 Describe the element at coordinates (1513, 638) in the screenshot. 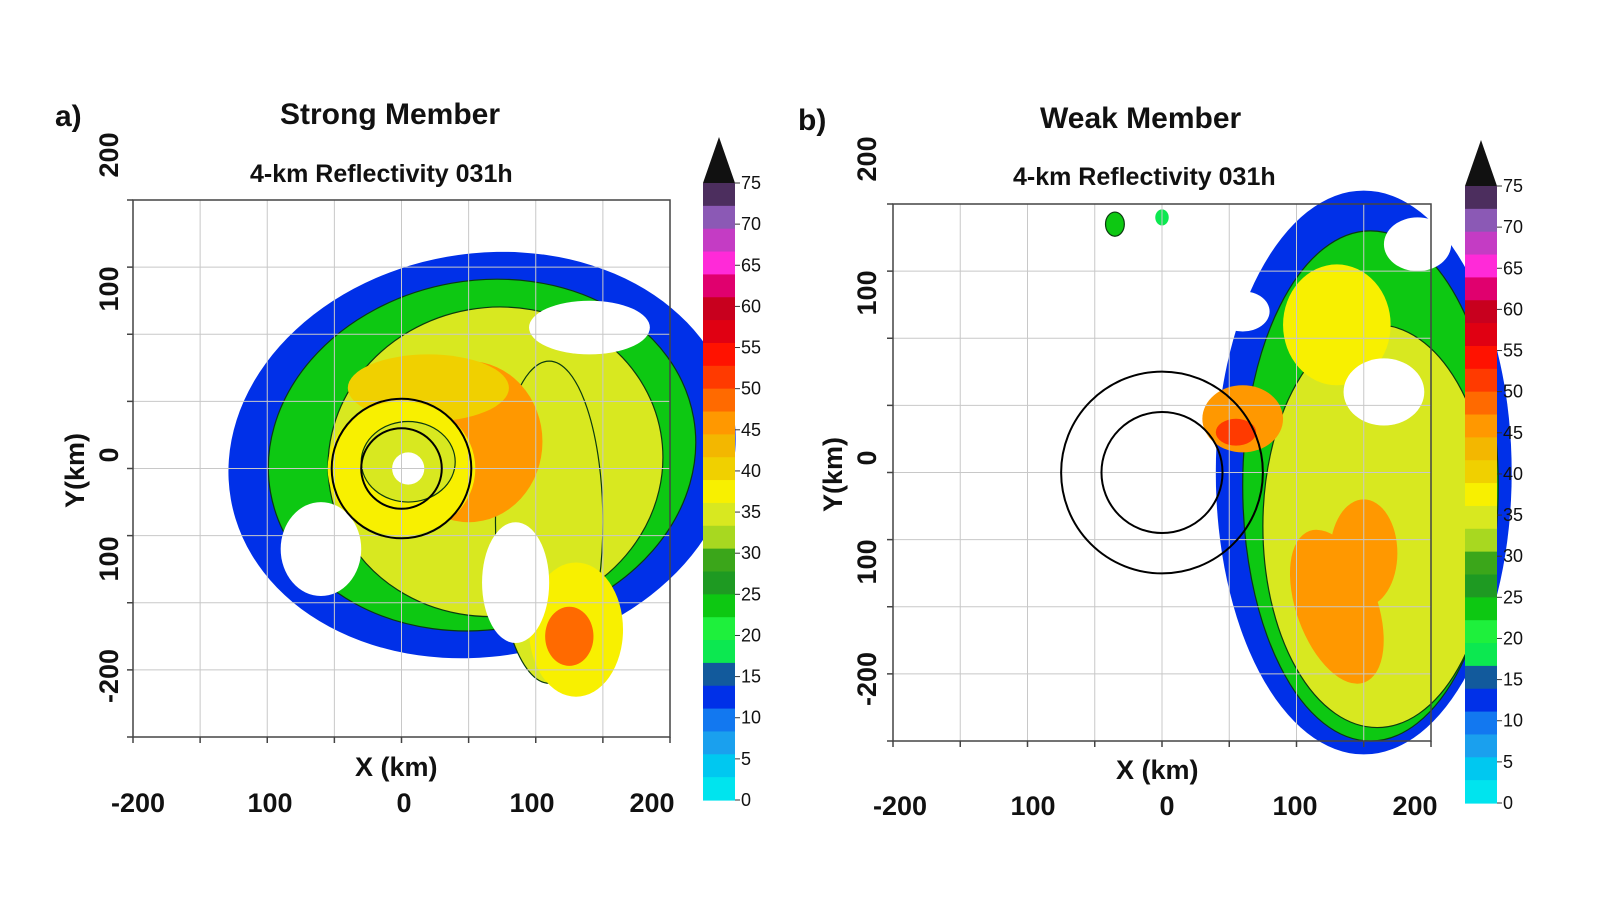

I see `colorbar-tick-label: 20` at that location.